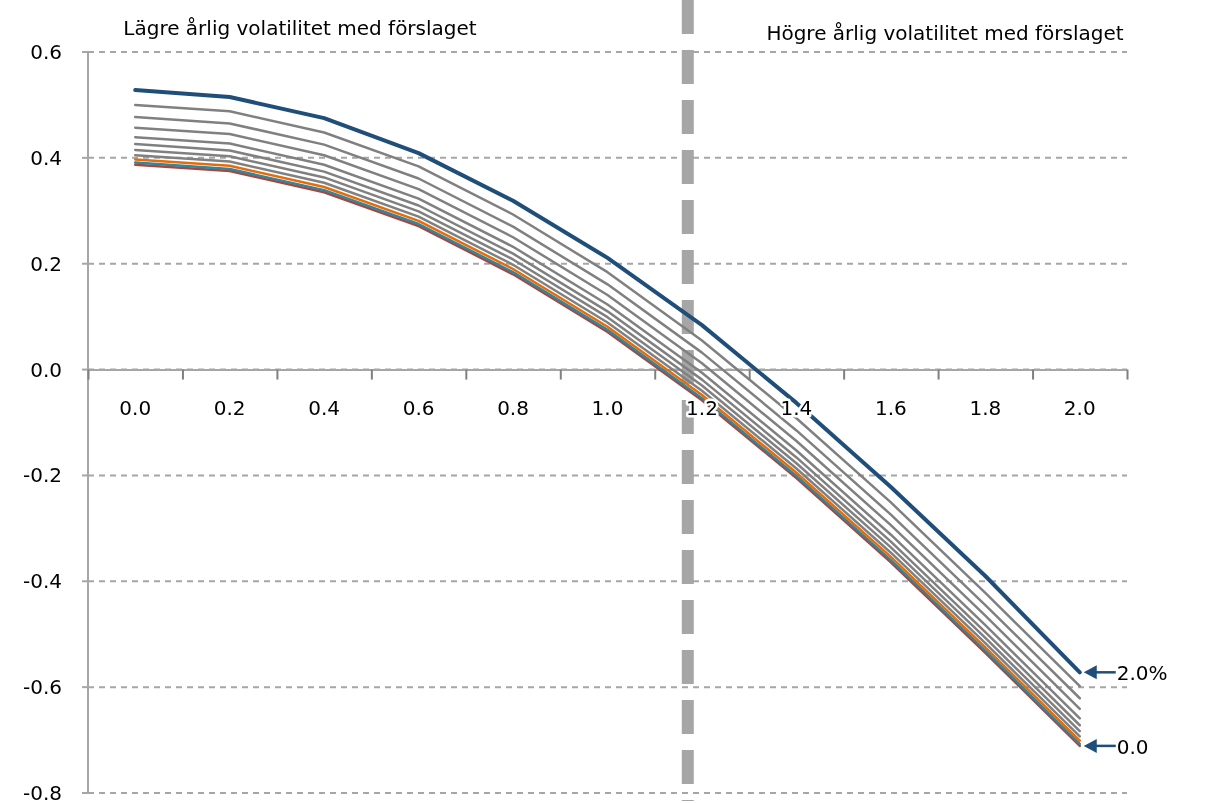 The width and height of the screenshot is (1208, 803). Describe the element at coordinates (42, 581) in the screenshot. I see `y-tick-label: -0.4` at that location.